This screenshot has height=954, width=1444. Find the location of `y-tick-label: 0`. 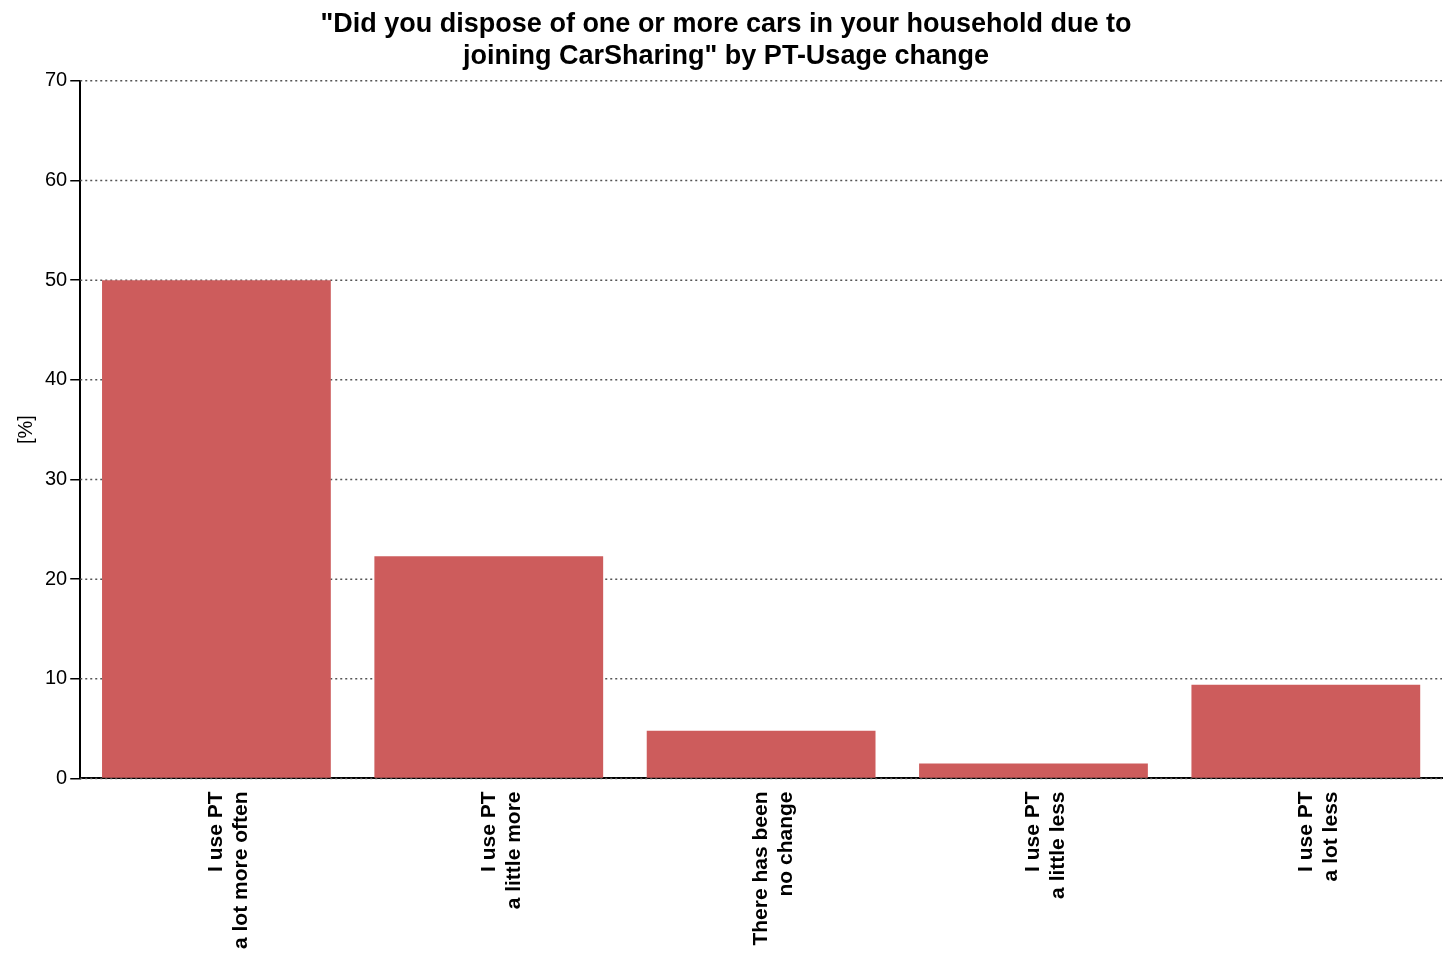

y-tick-label: 0 is located at coordinates (62, 777).